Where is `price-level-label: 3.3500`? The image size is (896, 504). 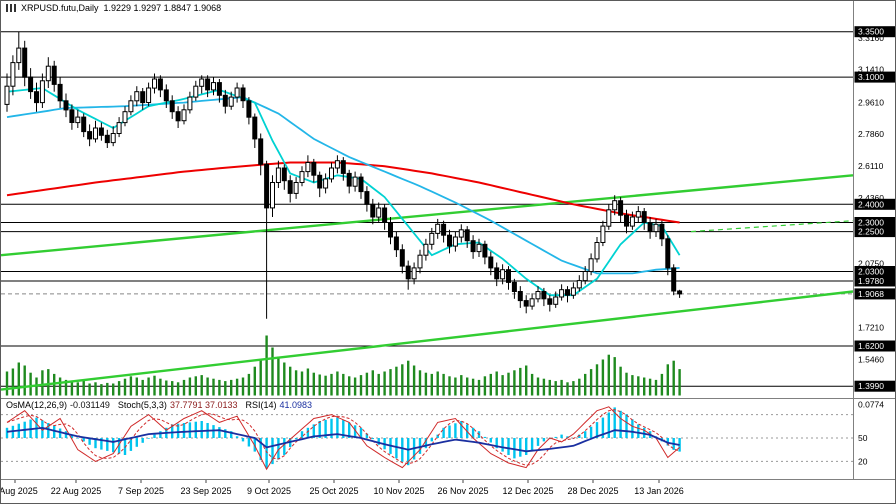 price-level-label: 3.3500 is located at coordinates (875, 32).